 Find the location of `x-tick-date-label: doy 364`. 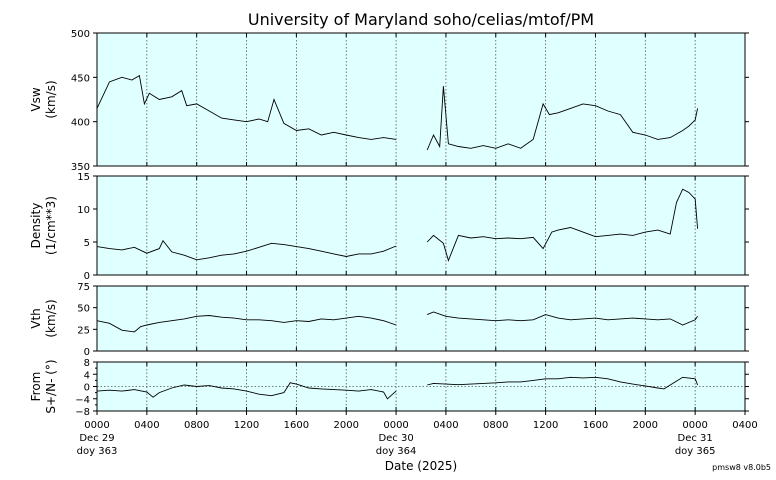

x-tick-date-label: doy 364 is located at coordinates (396, 451).